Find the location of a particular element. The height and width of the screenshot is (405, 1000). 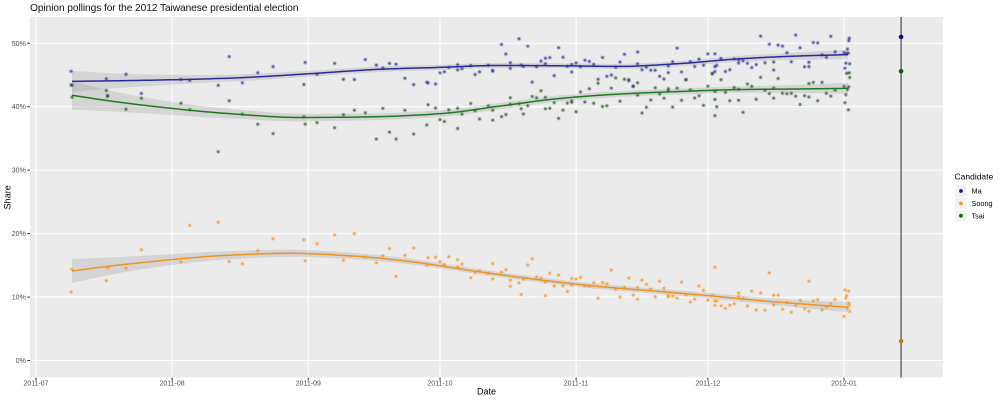

svg-text: 2011-11 is located at coordinates (576, 384).